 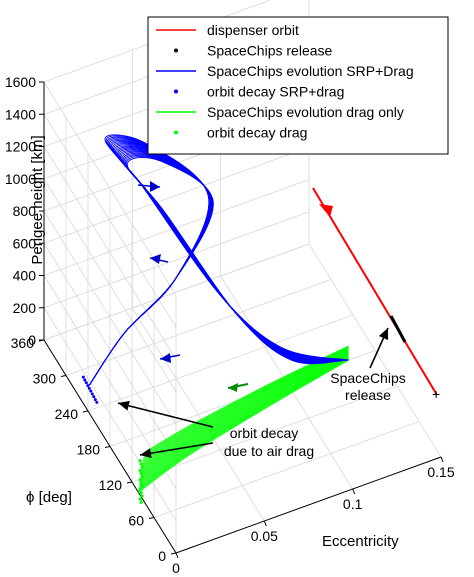 What do you see at coordinates (398, 329) in the screenshot?
I see `release-segment` at bounding box center [398, 329].